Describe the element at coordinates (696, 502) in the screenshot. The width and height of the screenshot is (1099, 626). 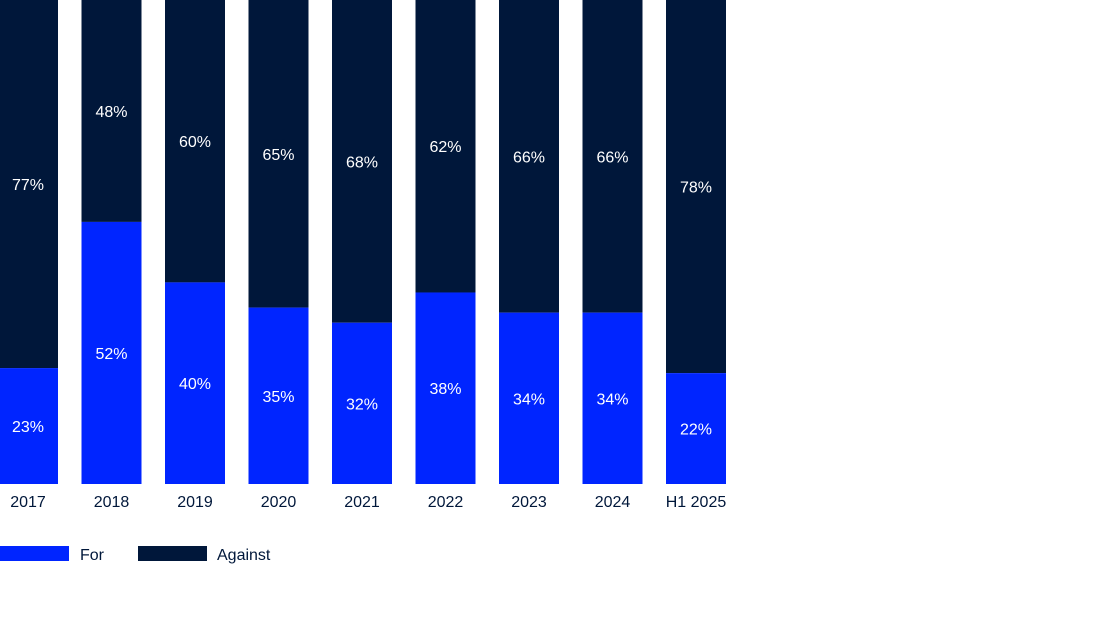
I see `x-tick-label: H1 2025` at that location.